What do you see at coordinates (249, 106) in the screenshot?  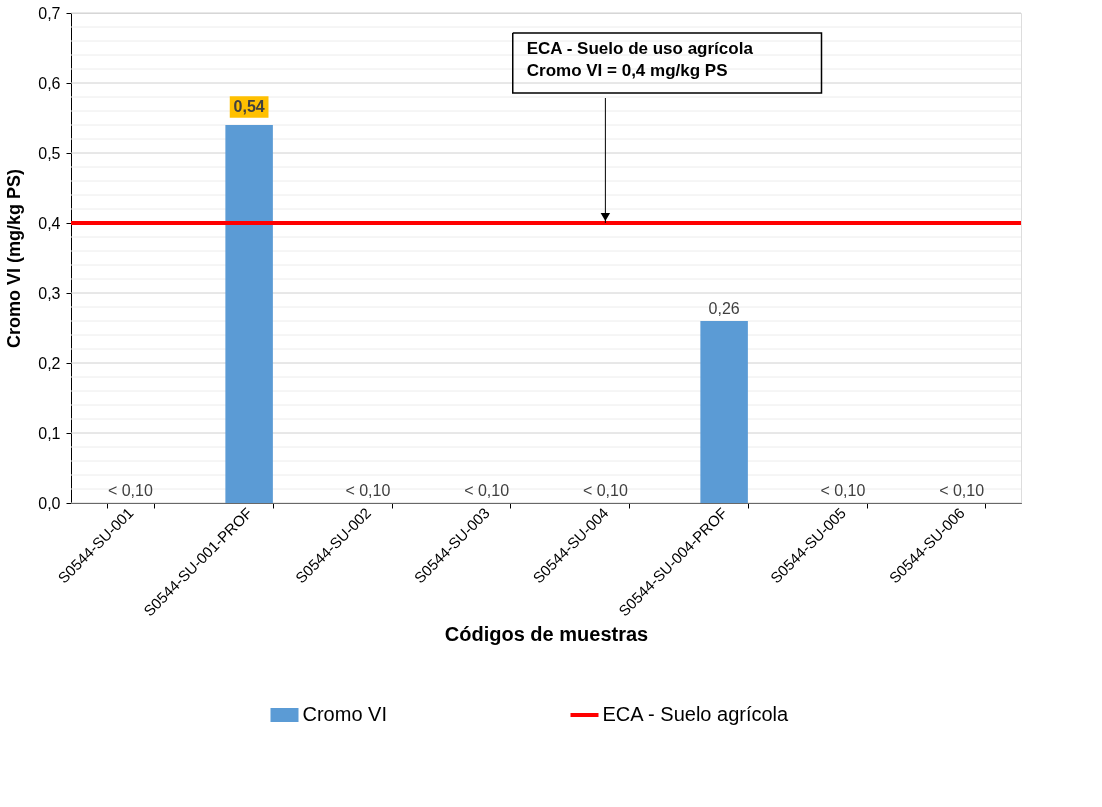 I see `data-label: 0,54` at bounding box center [249, 106].